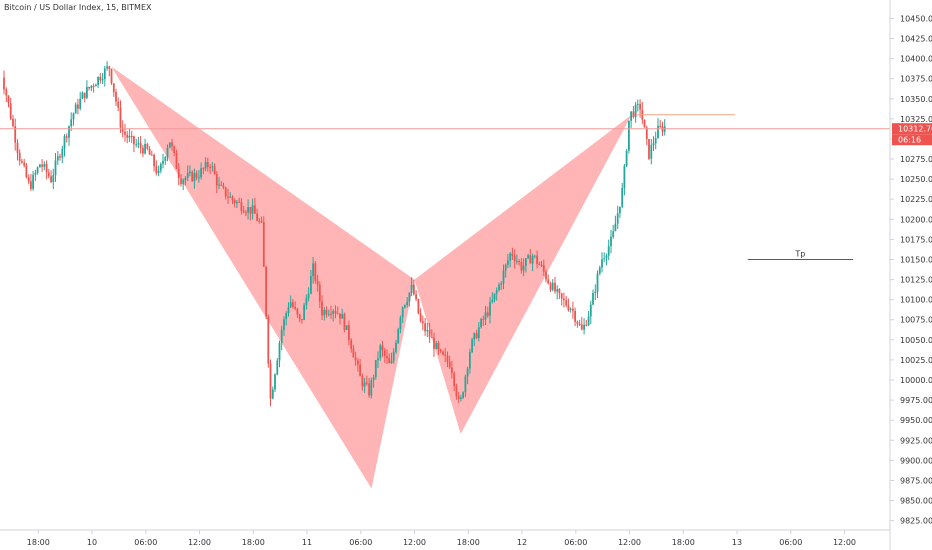 The image size is (932, 550). What do you see at coordinates (360, 542) in the screenshot?
I see `time-tick-6: 06:00` at bounding box center [360, 542].